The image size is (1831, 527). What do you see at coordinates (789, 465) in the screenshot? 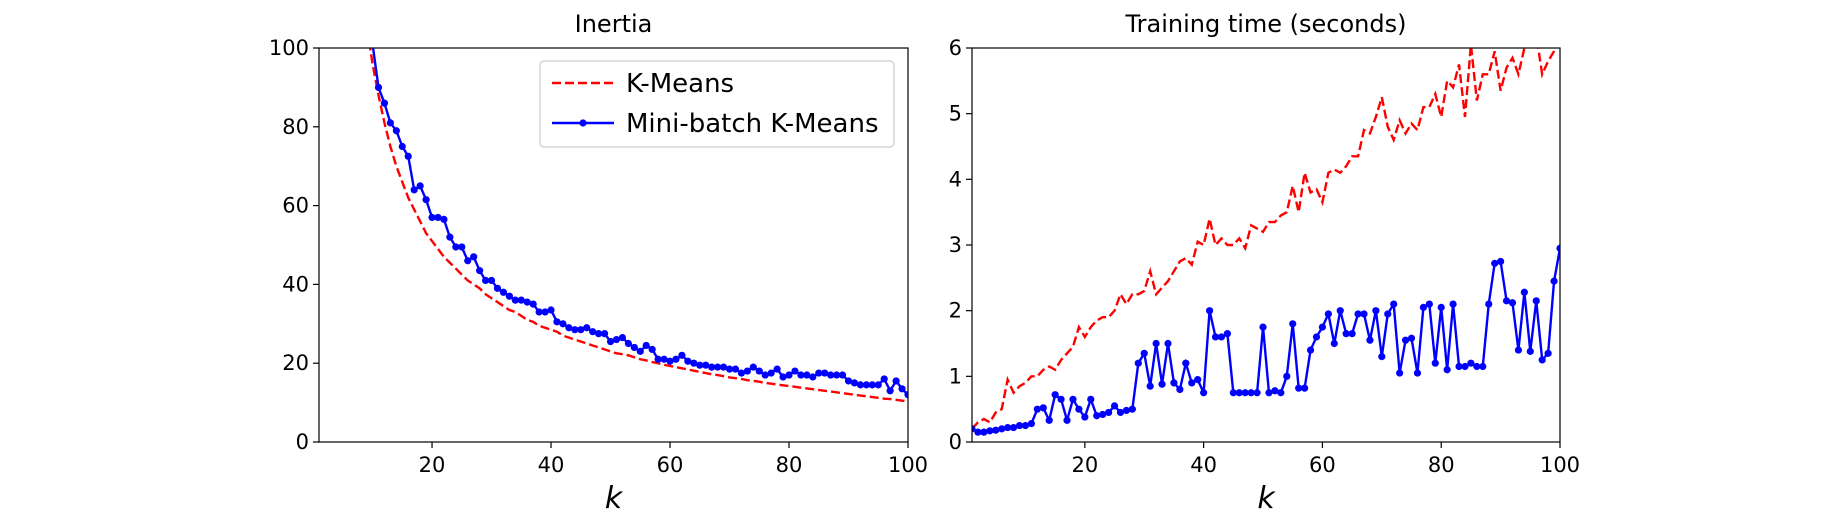
I see `x-tick-label: 80` at bounding box center [789, 465].